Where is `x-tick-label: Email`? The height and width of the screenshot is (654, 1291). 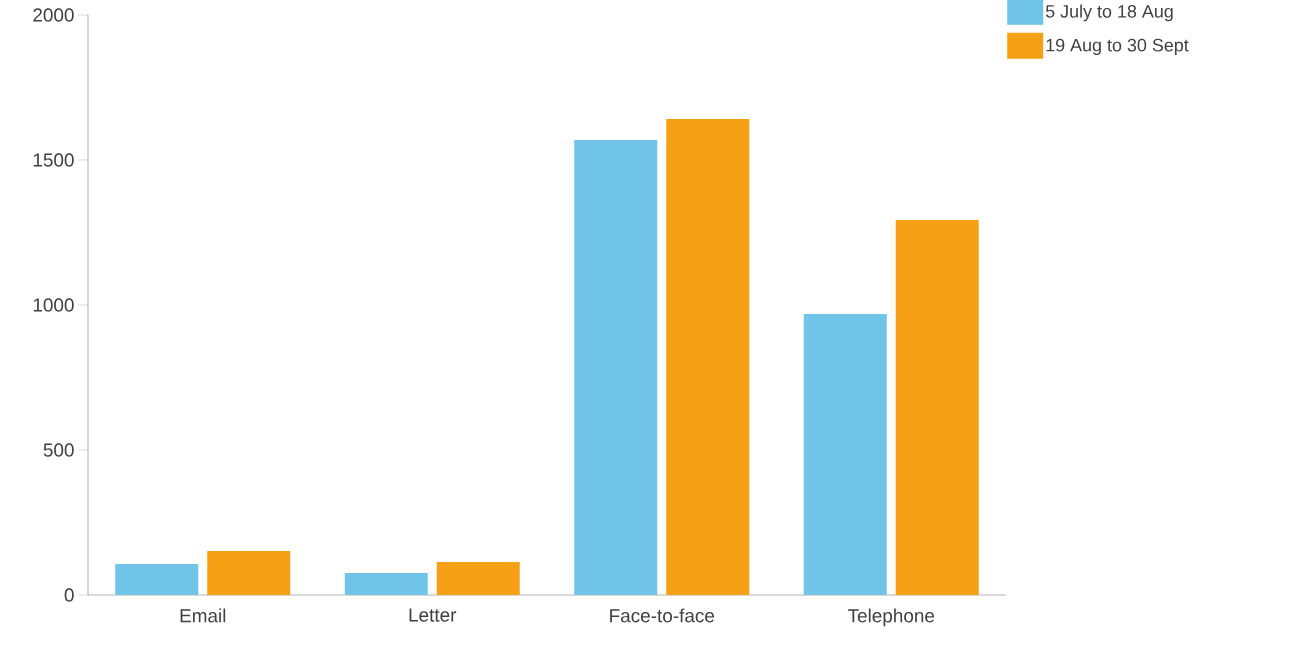 x-tick-label: Email is located at coordinates (203, 615).